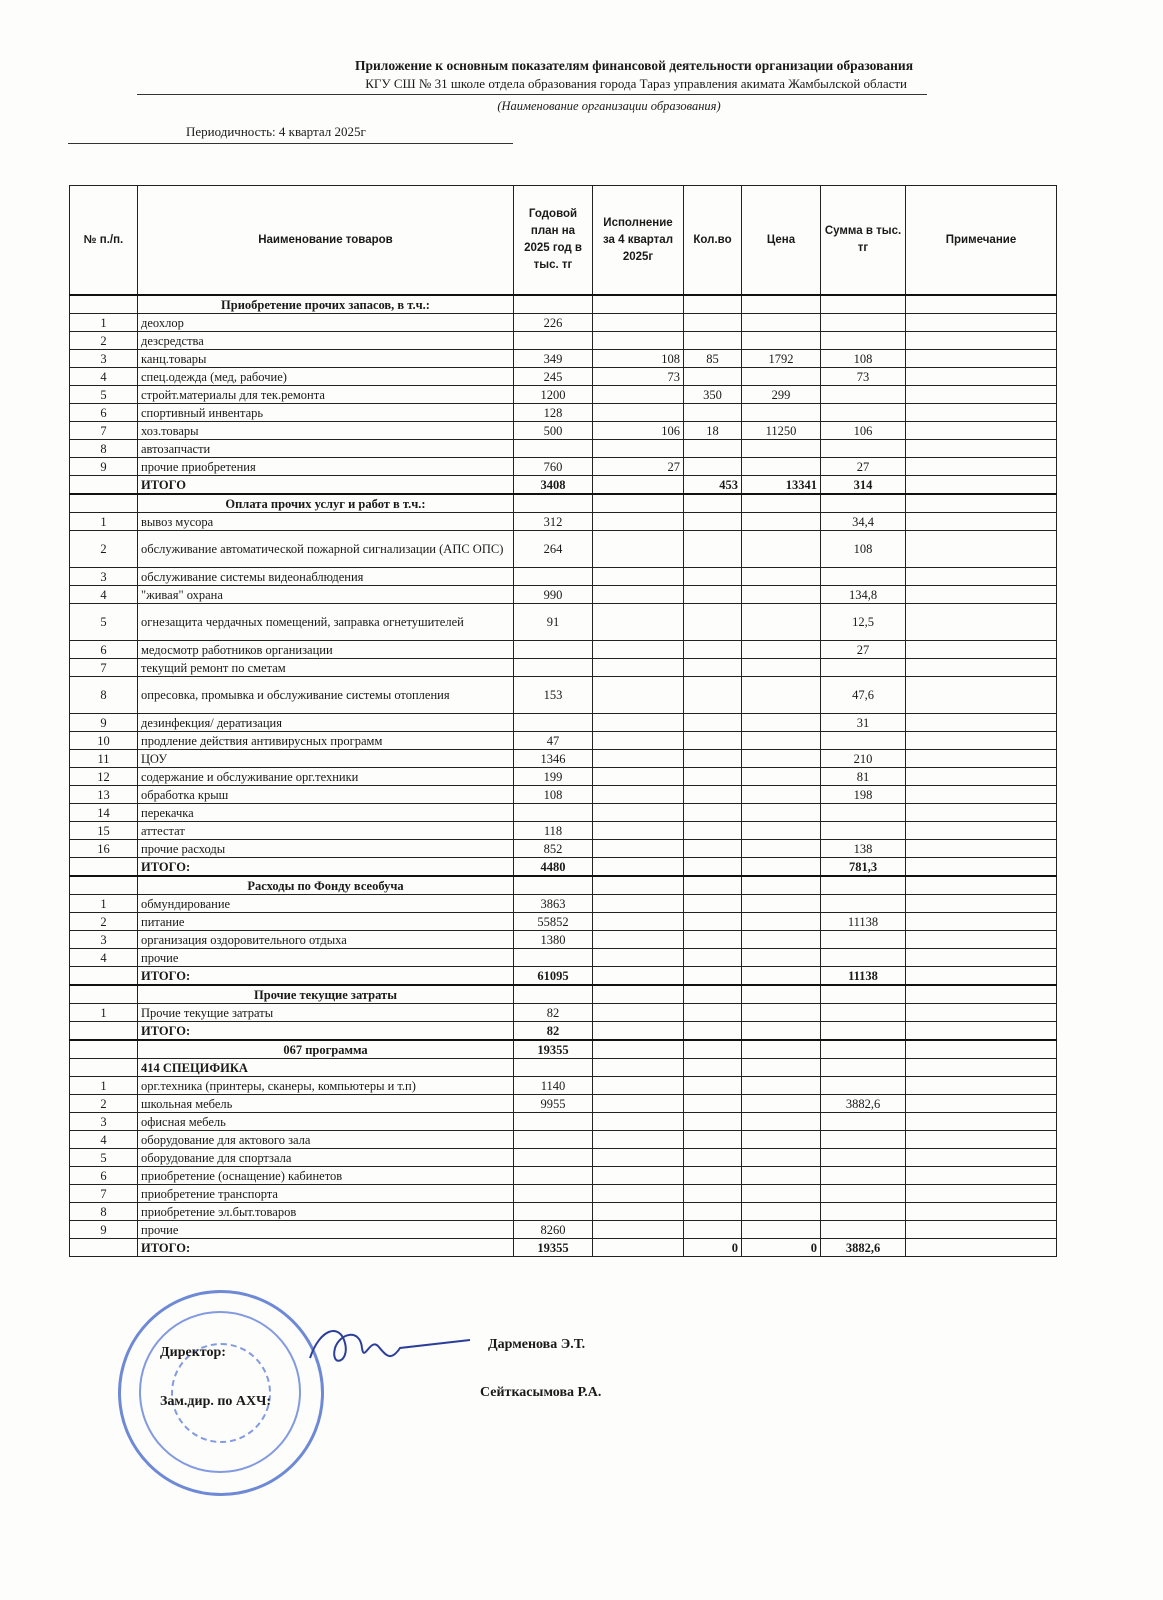 The width and height of the screenshot is (1163, 1600). What do you see at coordinates (103, 521) in the screenshot?
I see `row-number: 1` at bounding box center [103, 521].